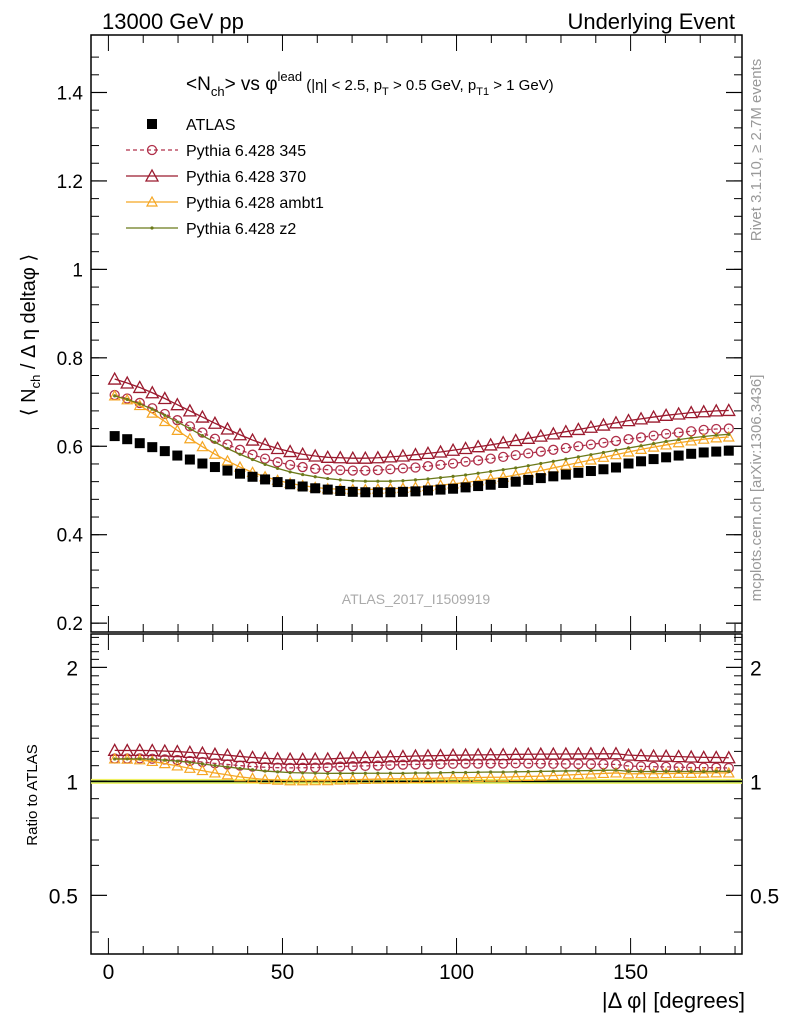  I want to click on pythia-z2-line, so click(421, 438).